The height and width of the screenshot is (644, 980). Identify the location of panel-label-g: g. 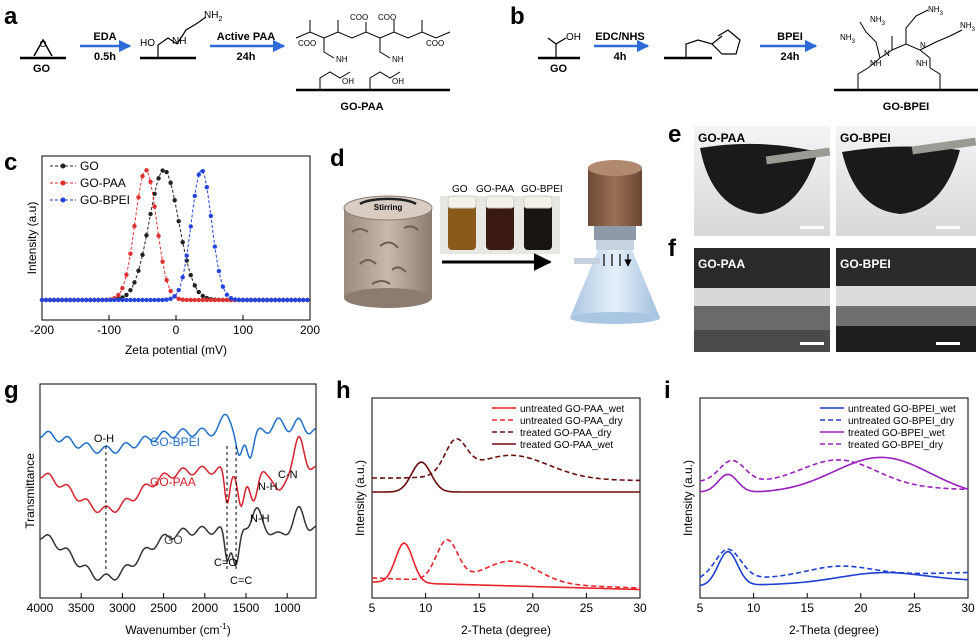
(11, 390).